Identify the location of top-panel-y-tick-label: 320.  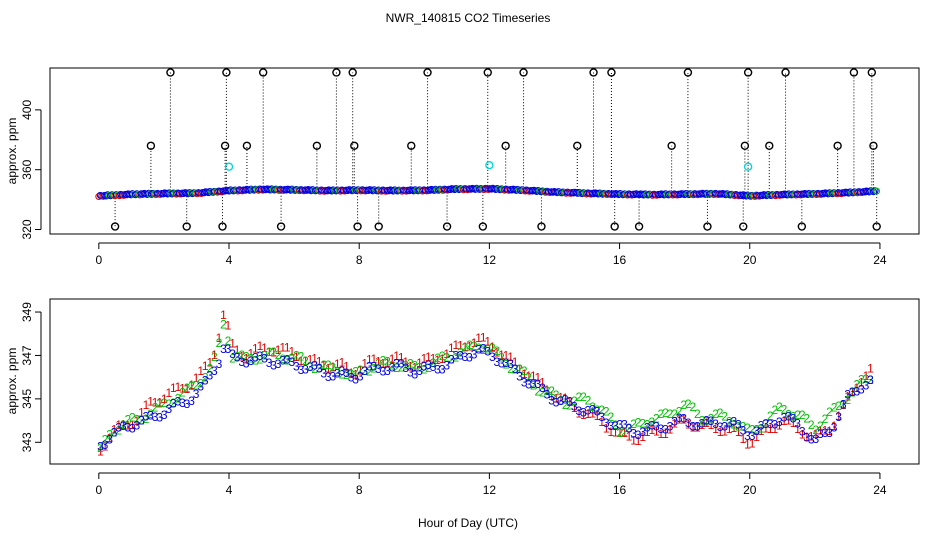
(27, 229).